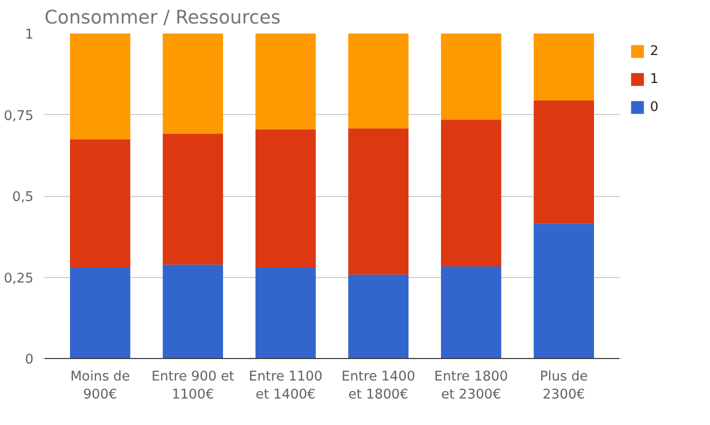 The width and height of the screenshot is (710, 425). What do you see at coordinates (162, 18) in the screenshot?
I see `chart-title: Consommer / Ressources` at bounding box center [162, 18].